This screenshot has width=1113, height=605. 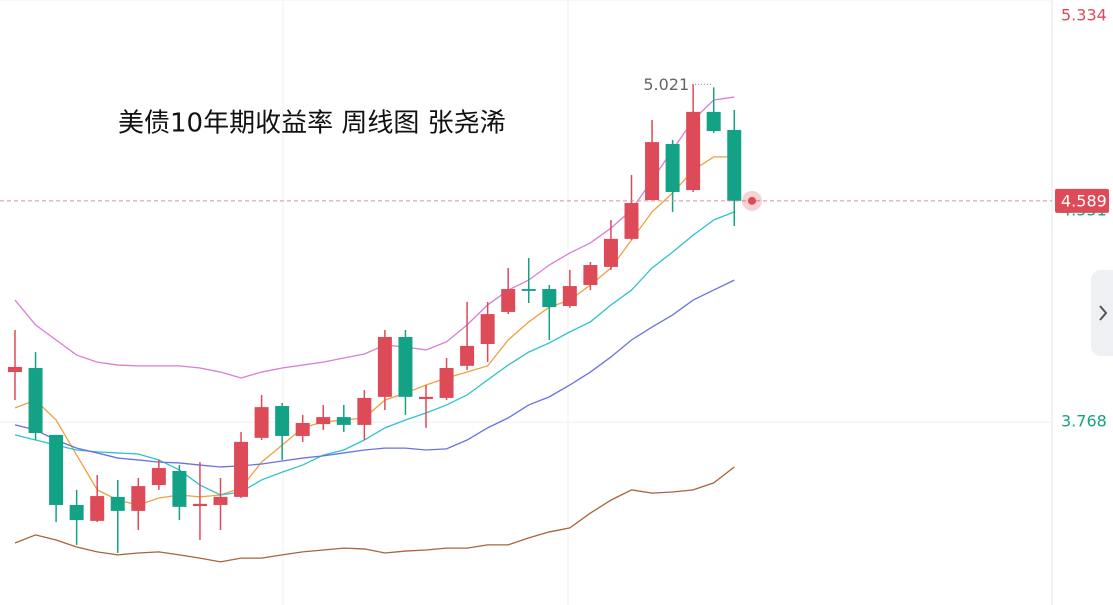 I want to click on last-price-tag, so click(x=1082, y=200).